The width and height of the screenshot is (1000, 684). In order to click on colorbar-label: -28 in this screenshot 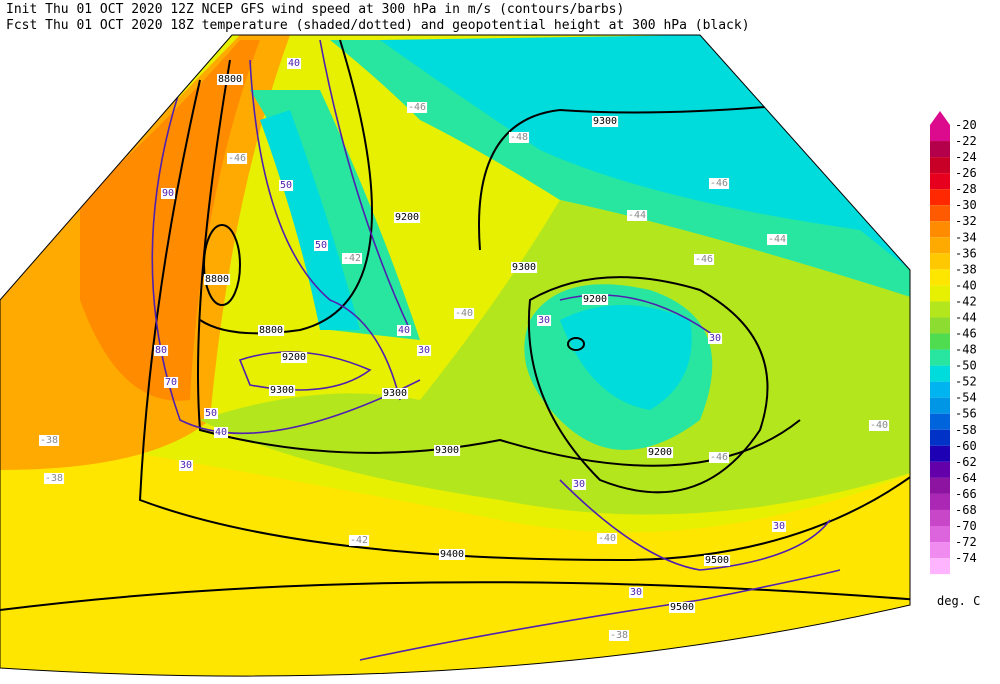, I will do `click(966, 189)`.